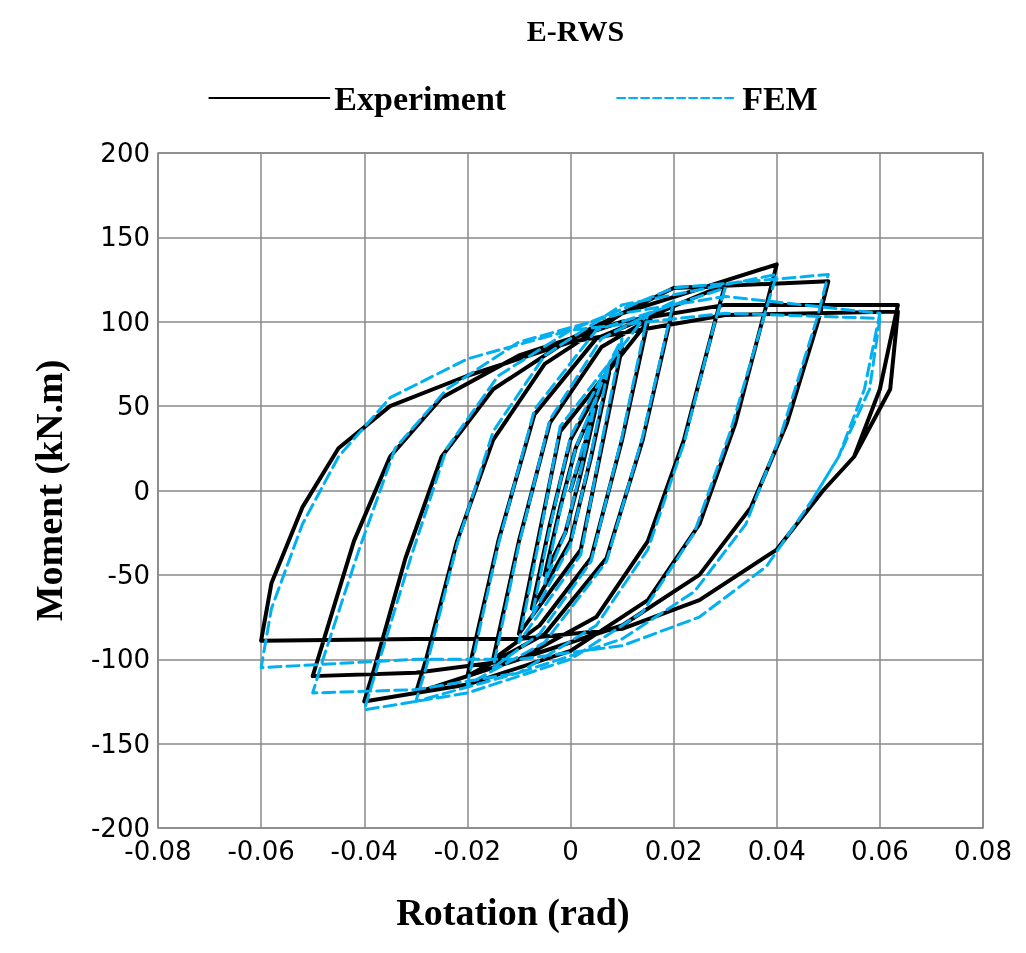  What do you see at coordinates (420, 98) in the screenshot?
I see `legend-label: Experiment` at bounding box center [420, 98].